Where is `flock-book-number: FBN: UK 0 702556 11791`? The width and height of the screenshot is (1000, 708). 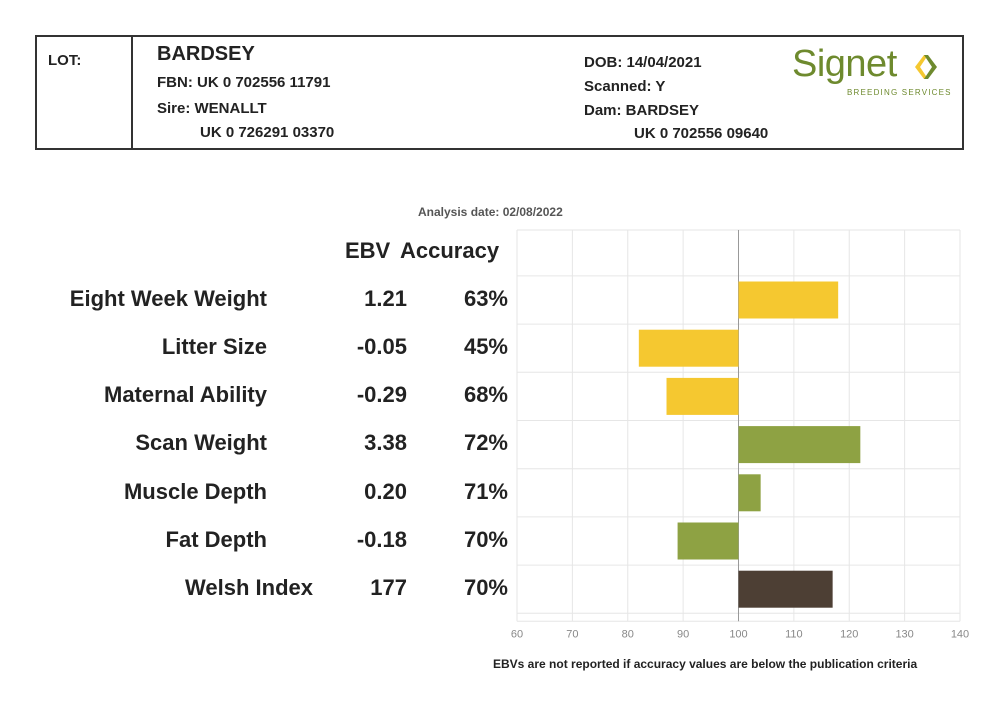
flock-book-number: FBN: UK 0 702556 11791 is located at coordinates (244, 82).